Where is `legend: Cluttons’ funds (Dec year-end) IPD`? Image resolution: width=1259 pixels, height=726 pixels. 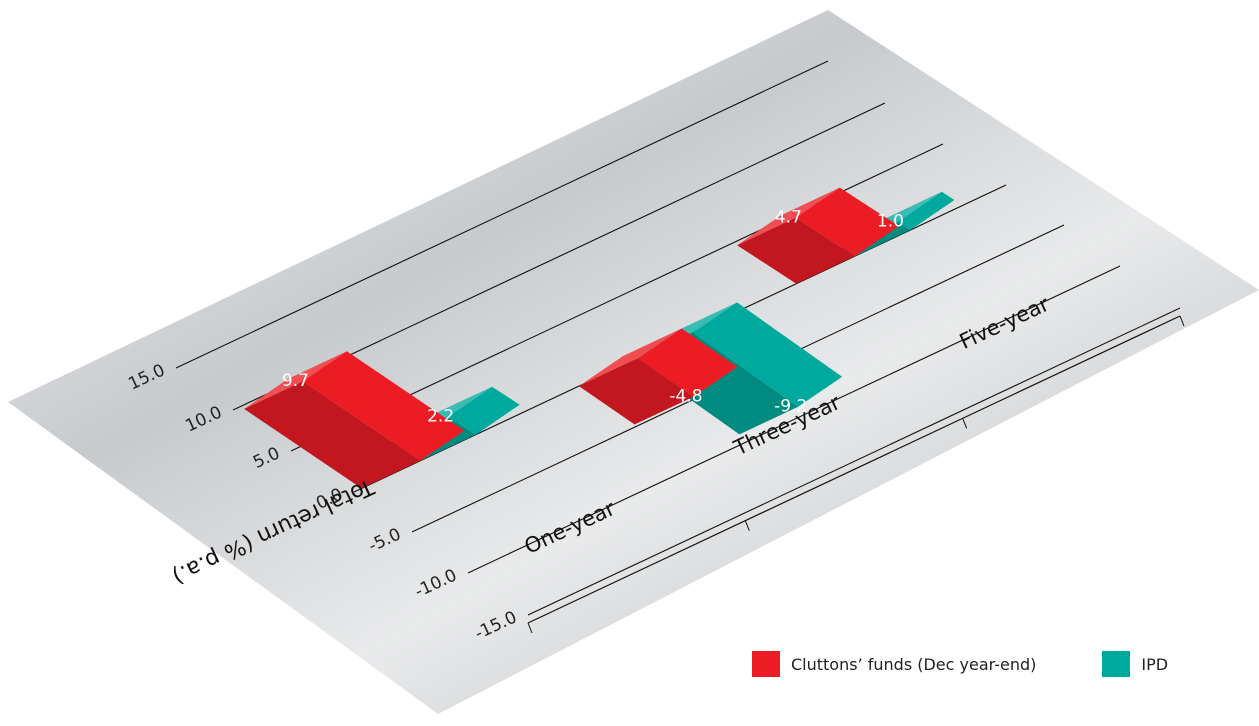 legend: Cluttons’ funds (Dec year-end) IPD is located at coordinates (993, 664).